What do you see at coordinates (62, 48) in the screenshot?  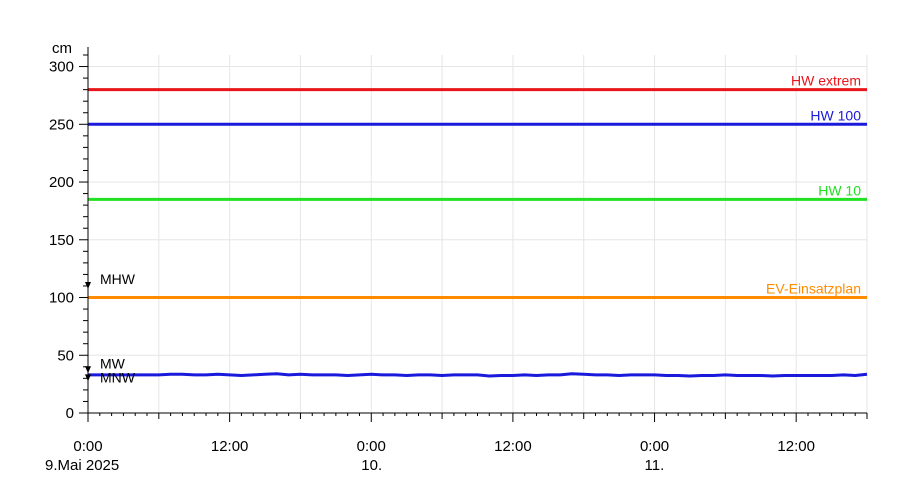 I see `y-axis-unit-label: cm` at bounding box center [62, 48].